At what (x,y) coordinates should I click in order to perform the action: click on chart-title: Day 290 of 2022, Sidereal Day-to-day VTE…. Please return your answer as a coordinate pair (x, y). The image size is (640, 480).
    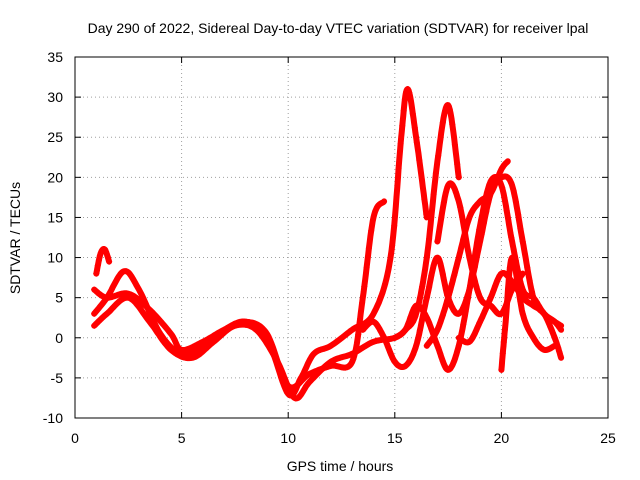
    Looking at the image, I should click on (338, 28).